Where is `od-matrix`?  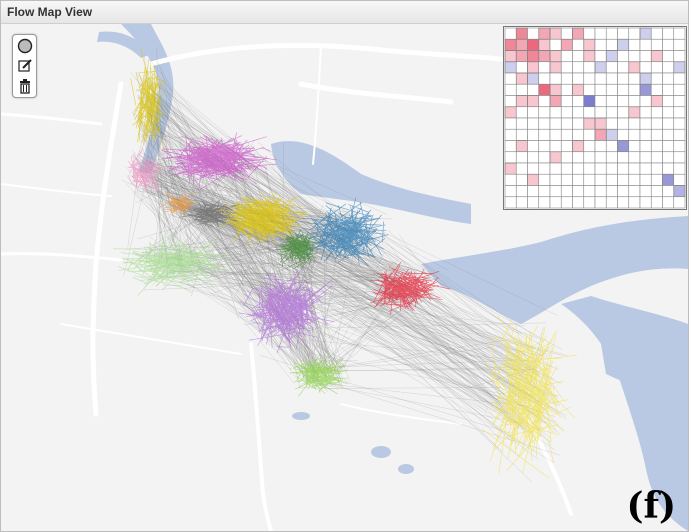 od-matrix is located at coordinates (595, 118).